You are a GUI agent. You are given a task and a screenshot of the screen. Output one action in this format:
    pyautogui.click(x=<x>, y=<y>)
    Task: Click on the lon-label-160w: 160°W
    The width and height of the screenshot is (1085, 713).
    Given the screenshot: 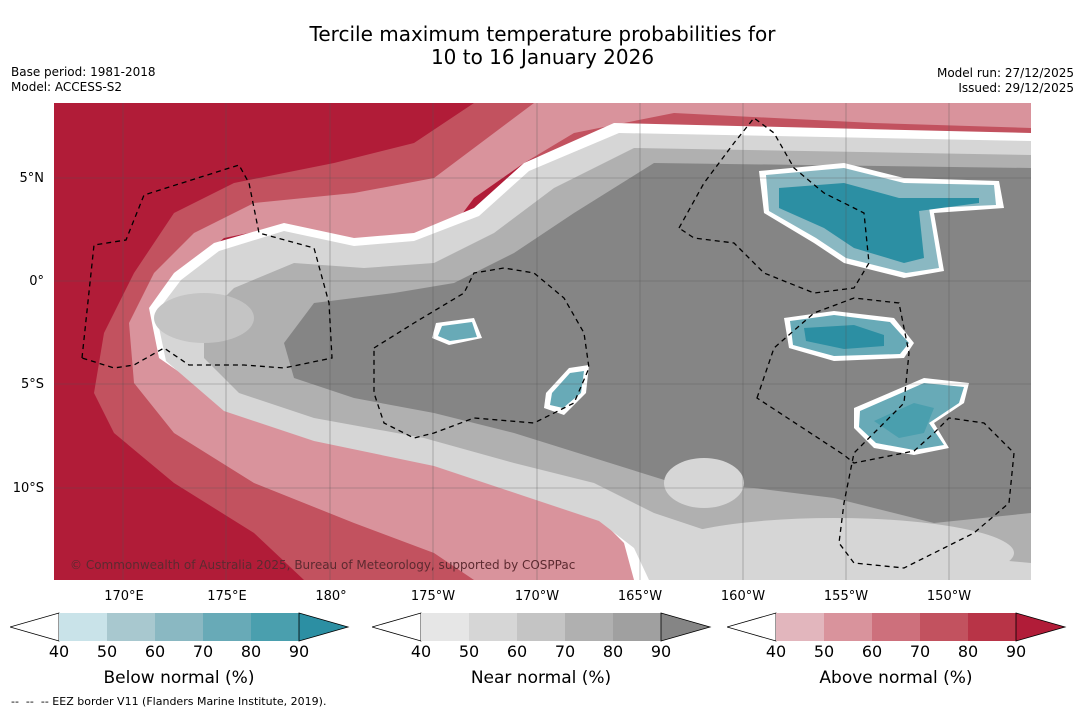 What is the action you would take?
    pyautogui.click(x=743, y=596)
    